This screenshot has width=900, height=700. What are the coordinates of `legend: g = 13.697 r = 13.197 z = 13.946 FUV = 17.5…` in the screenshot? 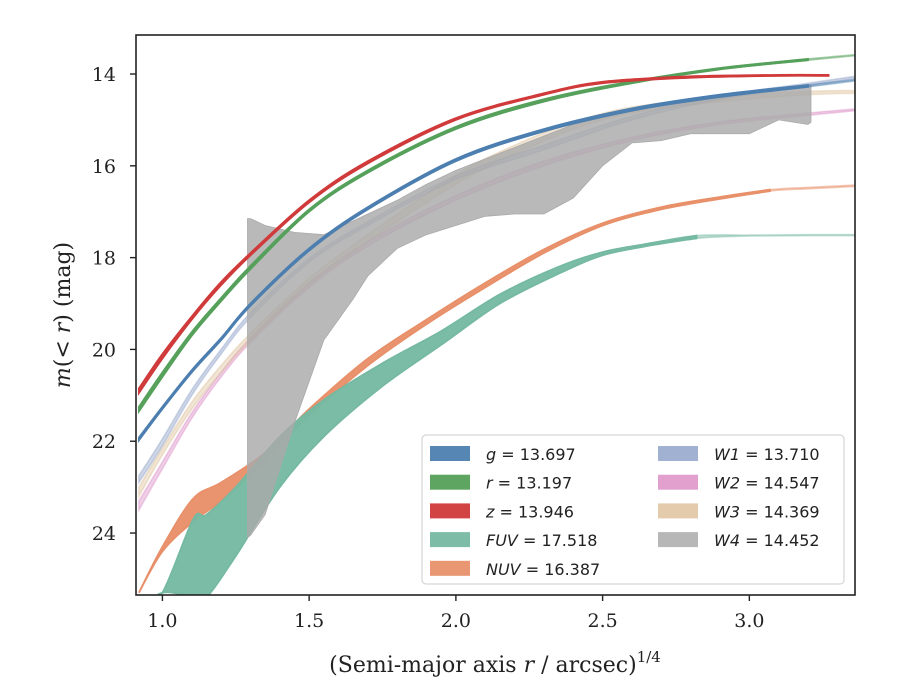 It's located at (633, 509).